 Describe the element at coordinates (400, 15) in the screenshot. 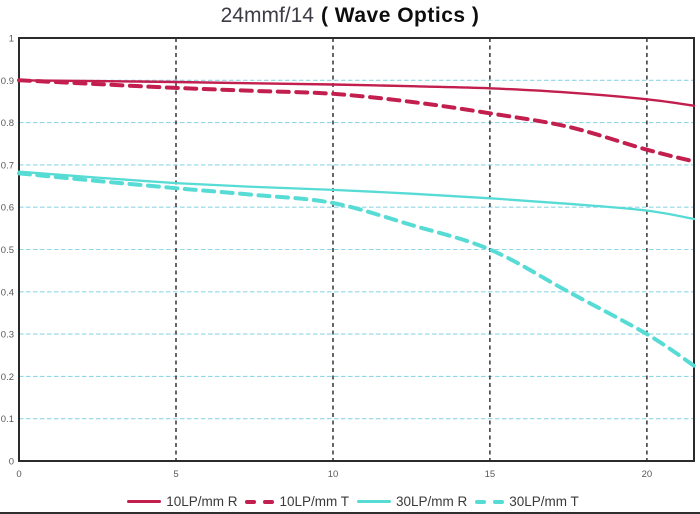

I see `chart-title-subtitle: ( Wave Optics )` at that location.